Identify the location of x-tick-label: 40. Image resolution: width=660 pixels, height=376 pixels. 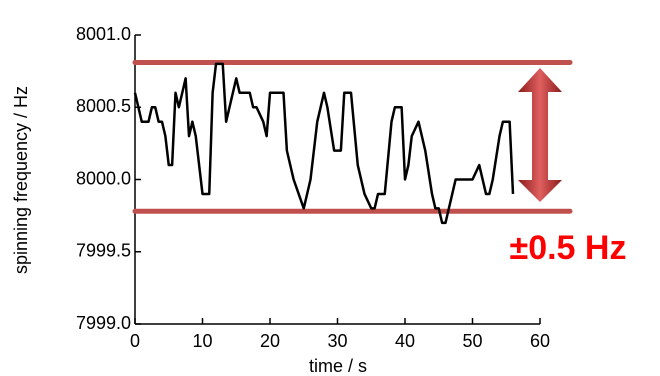
(405, 341).